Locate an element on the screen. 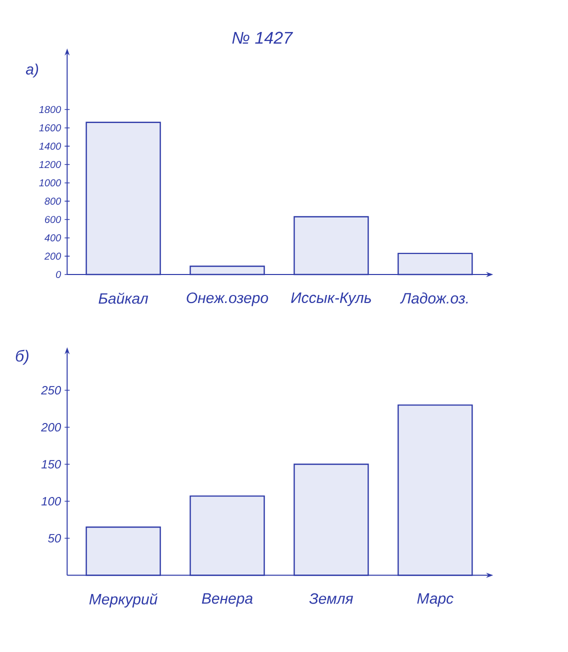 The height and width of the screenshot is (652, 568). x-tick-label: Байкал is located at coordinates (123, 298).